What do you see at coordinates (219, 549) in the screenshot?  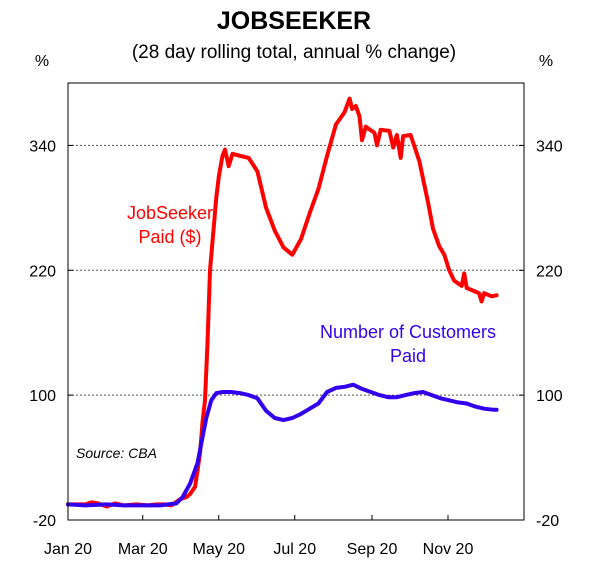 I see `x-tick-label-2: May 20` at bounding box center [219, 549].